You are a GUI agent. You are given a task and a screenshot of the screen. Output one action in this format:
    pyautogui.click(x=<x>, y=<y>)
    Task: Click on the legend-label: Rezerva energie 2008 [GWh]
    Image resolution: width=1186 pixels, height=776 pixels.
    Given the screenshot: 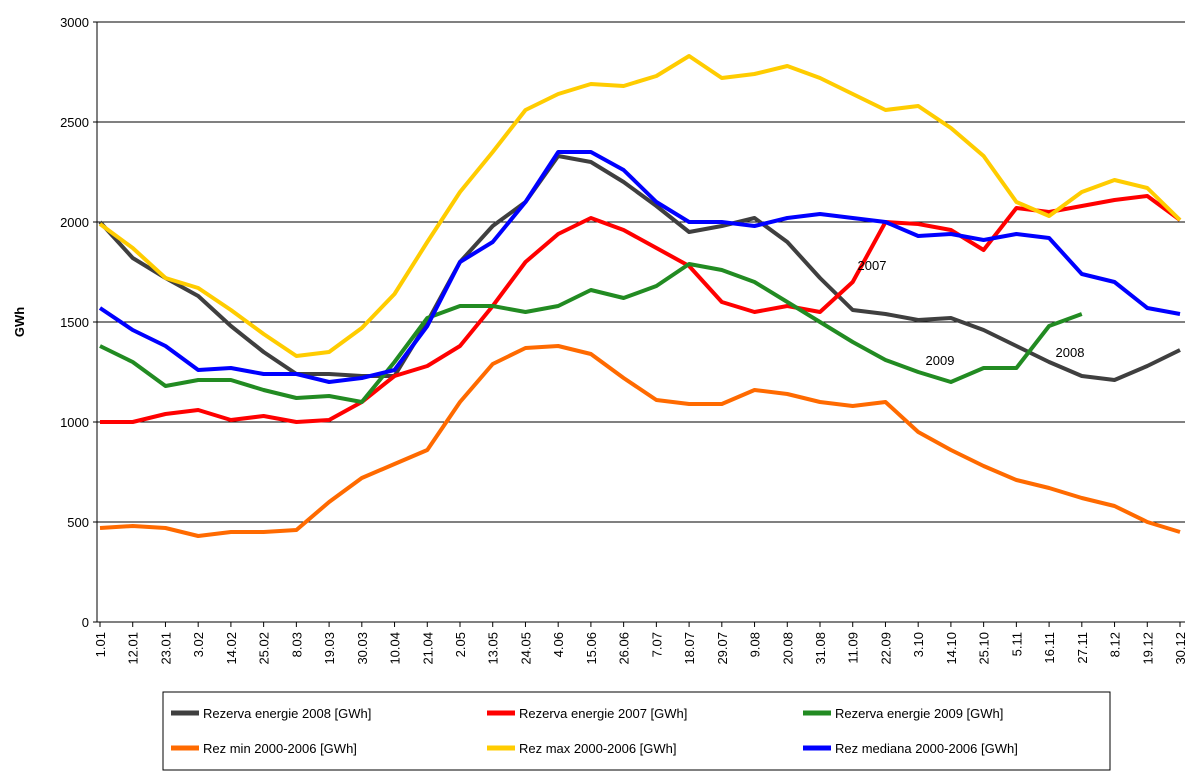 What is the action you would take?
    pyautogui.click(x=287, y=713)
    